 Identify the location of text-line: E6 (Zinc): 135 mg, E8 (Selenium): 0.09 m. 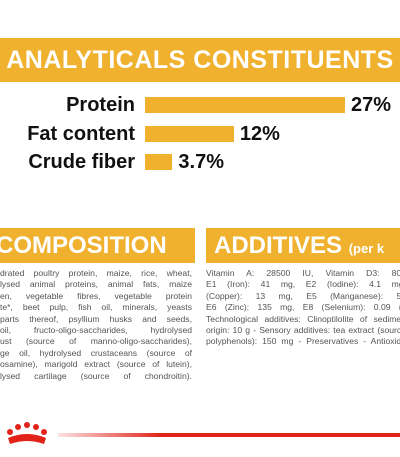
(303, 307).